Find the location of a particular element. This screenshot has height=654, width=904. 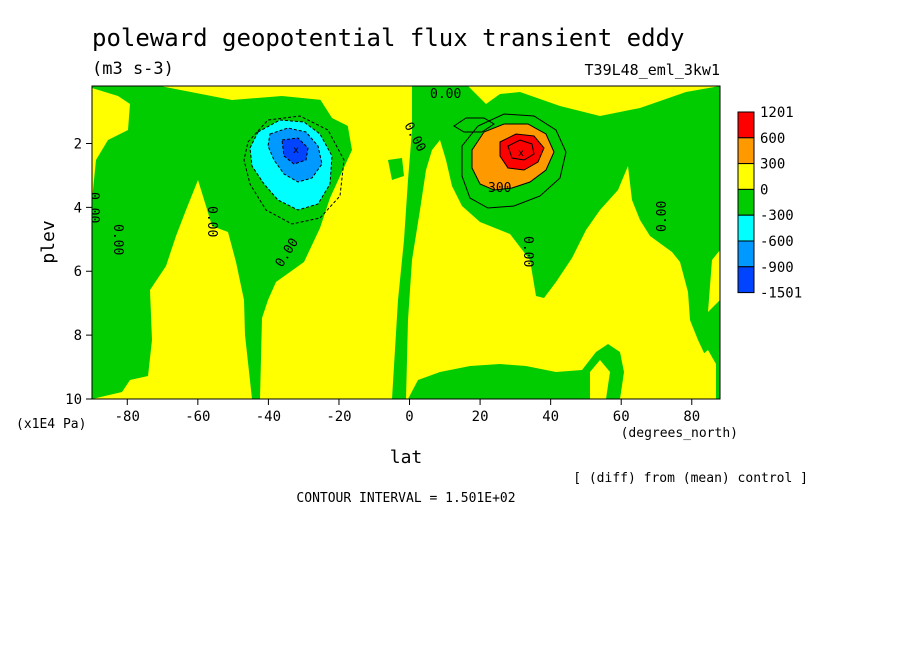

y-axis: 2 4 6 8 10 is located at coordinates (78, 272).